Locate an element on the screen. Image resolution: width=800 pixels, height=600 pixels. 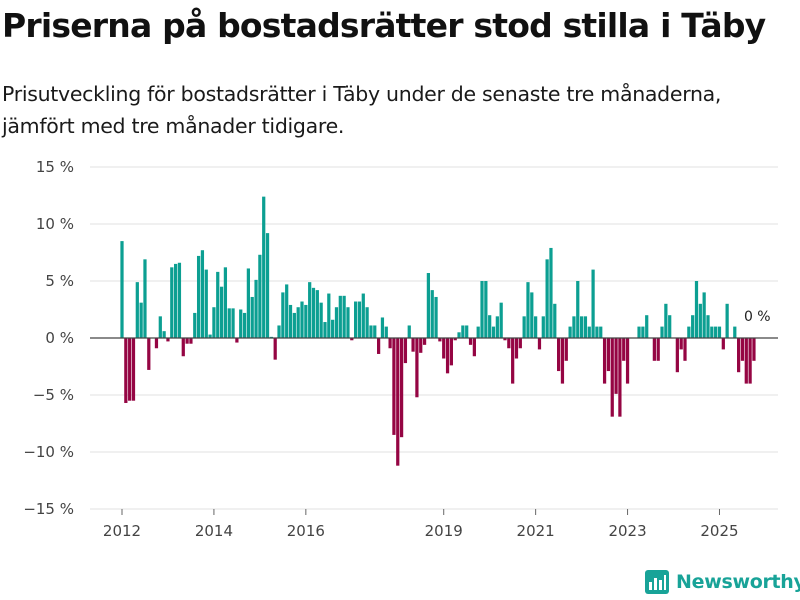
annotations: 0 % is located at coordinates (757, 317).